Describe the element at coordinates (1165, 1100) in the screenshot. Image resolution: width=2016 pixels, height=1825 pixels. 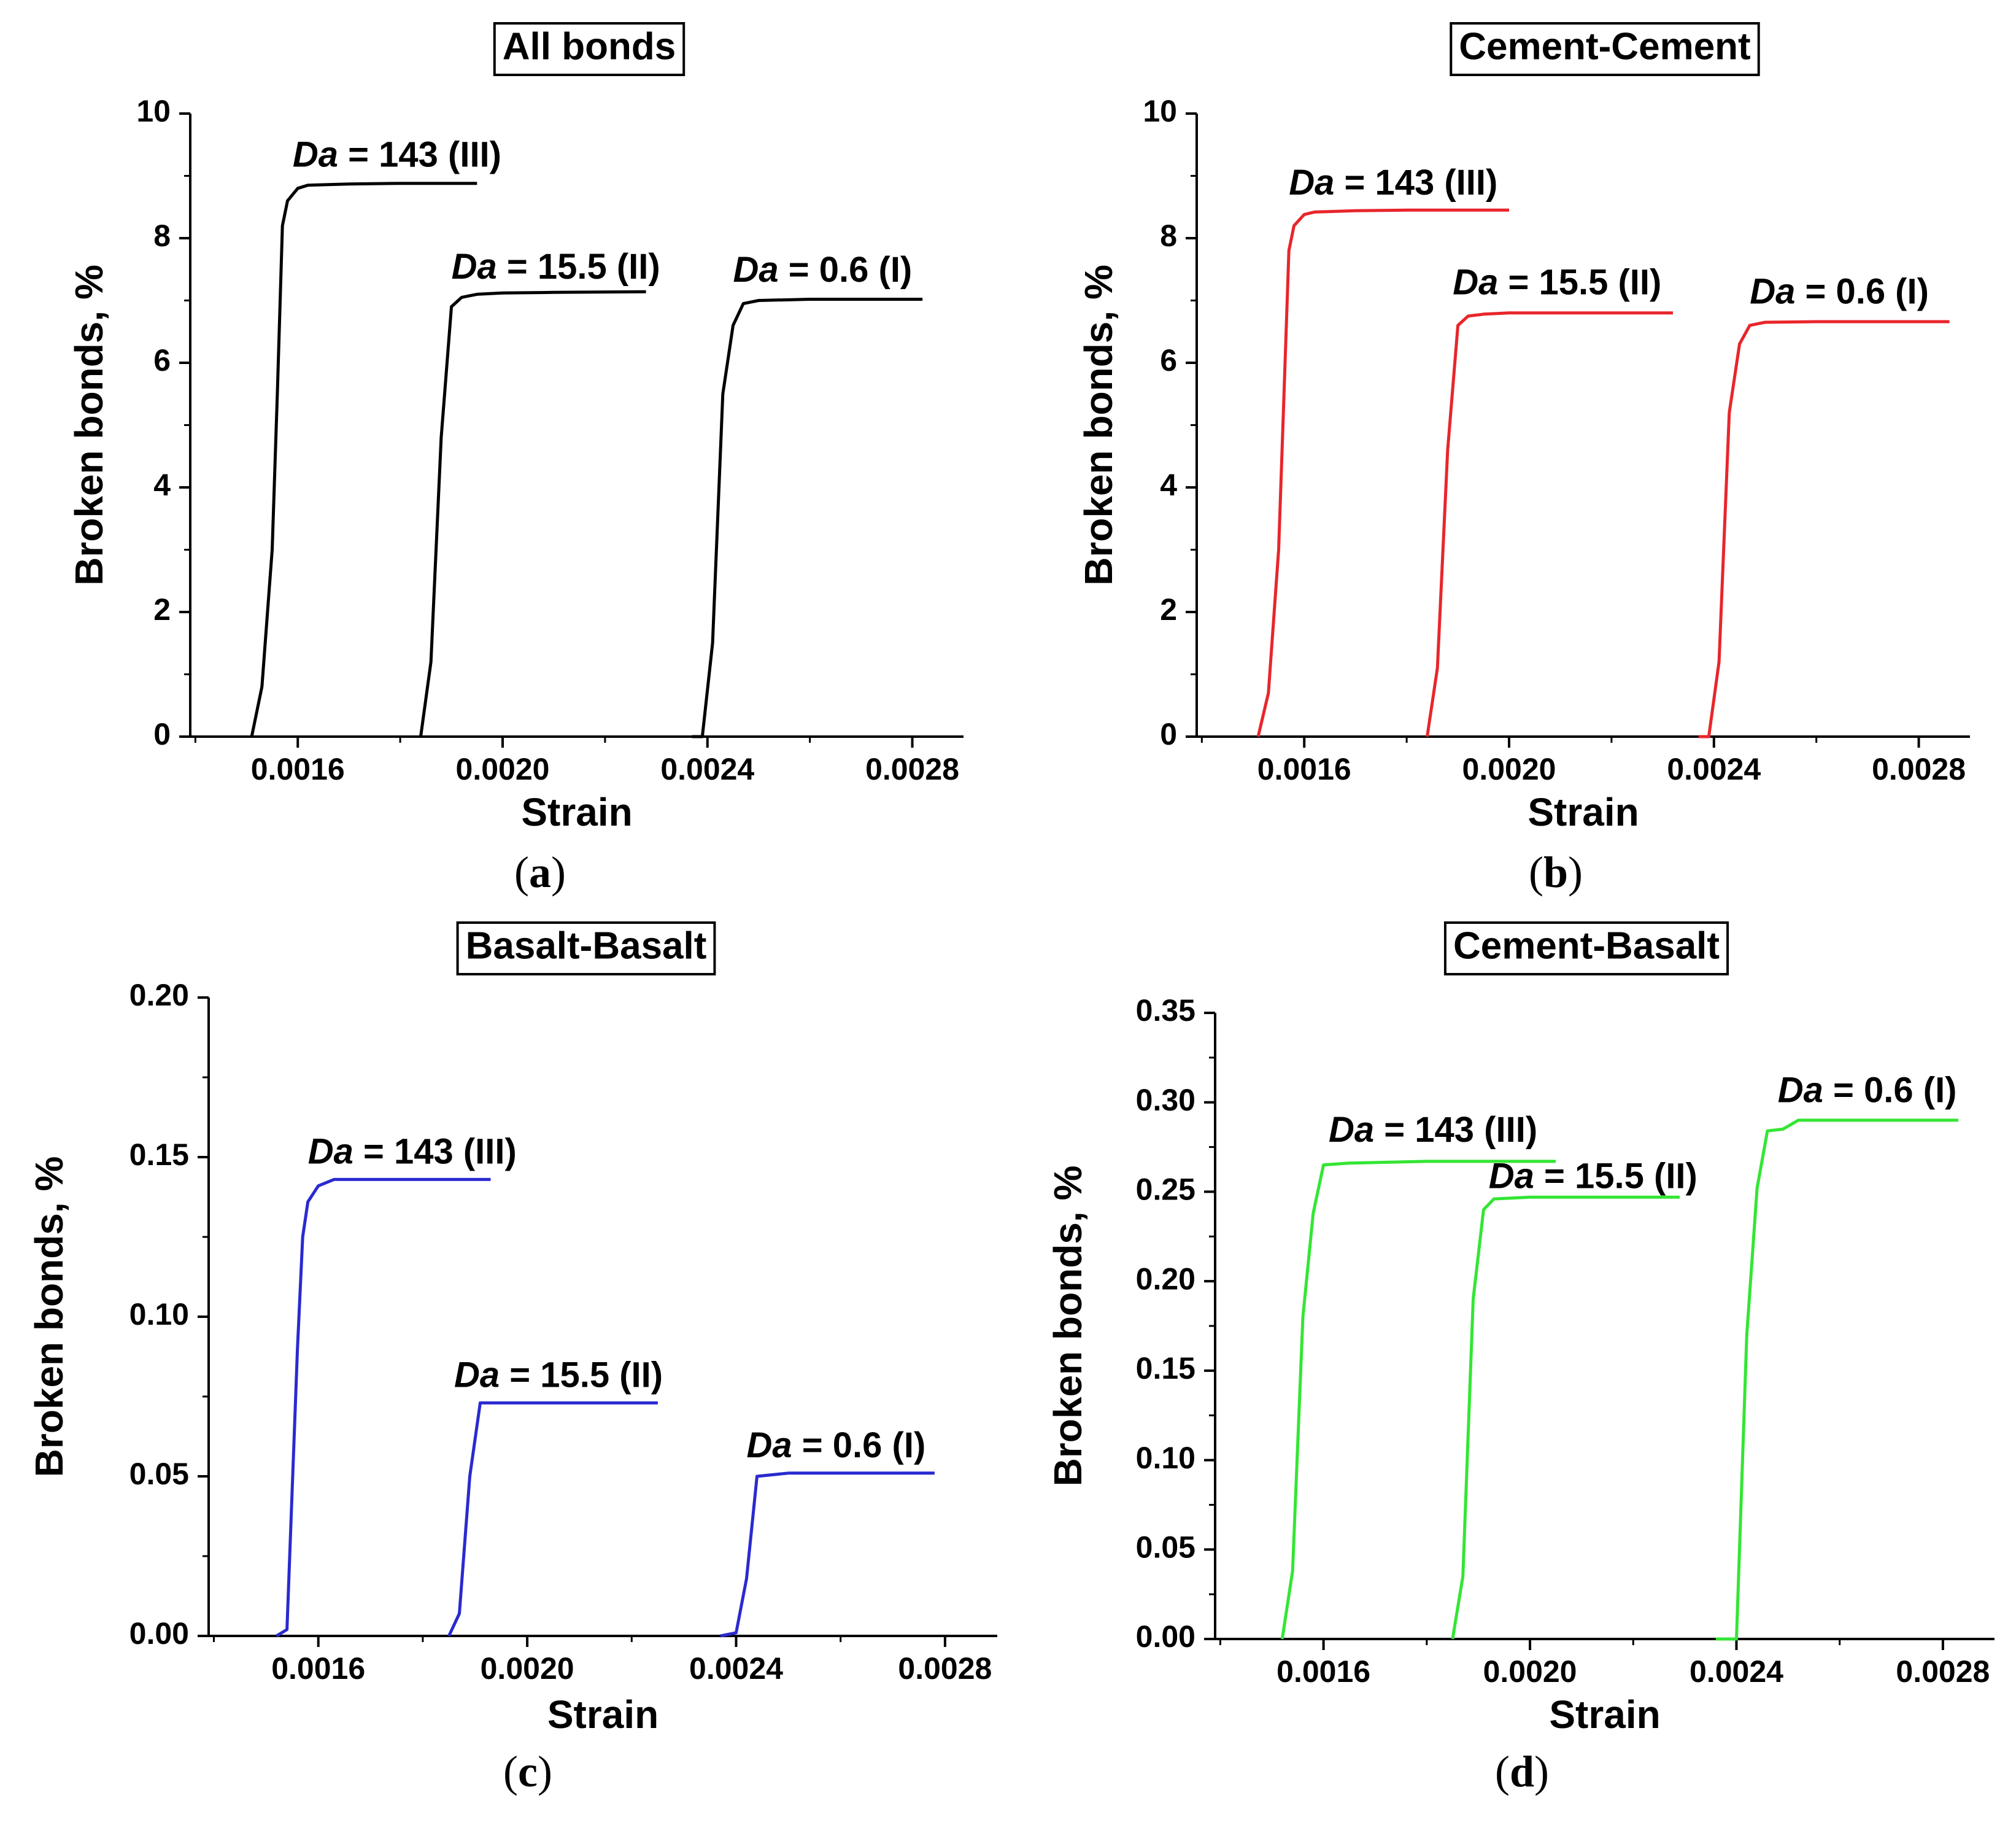
I see `y-tick-label: 0.30` at that location.